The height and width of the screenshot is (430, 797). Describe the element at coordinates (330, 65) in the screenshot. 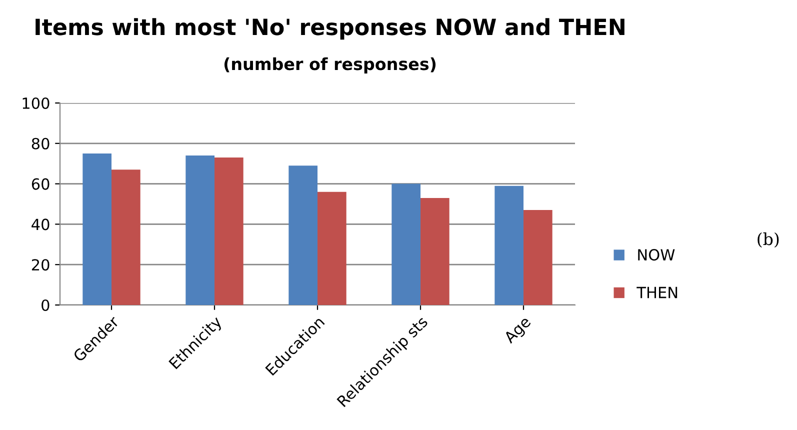

I see `chart-subtitle: (number of responses)` at that location.